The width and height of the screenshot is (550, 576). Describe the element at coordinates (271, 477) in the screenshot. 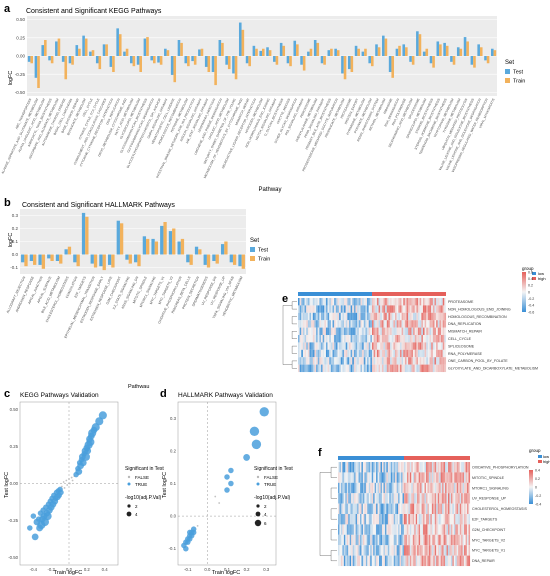

I see `hallmark-sig-legend-false-label: FALSE` at that location.